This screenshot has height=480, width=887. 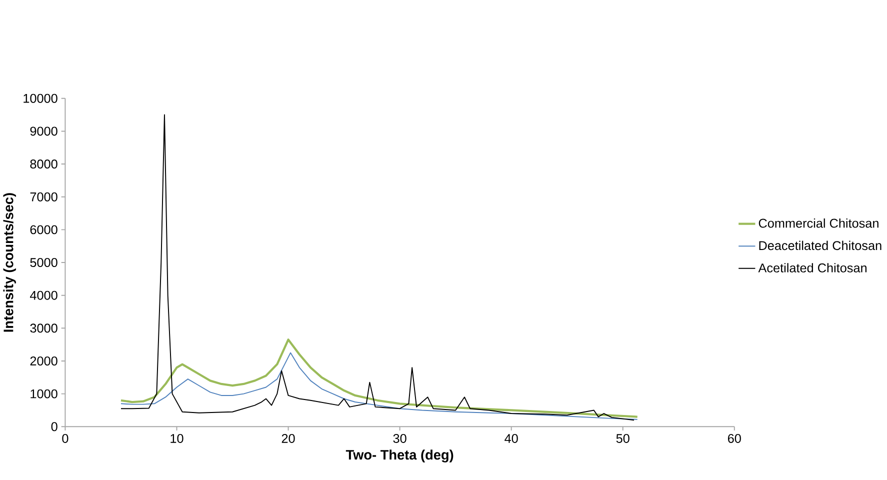 What do you see at coordinates (44, 361) in the screenshot?
I see `y-tick-label: 2000` at bounding box center [44, 361].